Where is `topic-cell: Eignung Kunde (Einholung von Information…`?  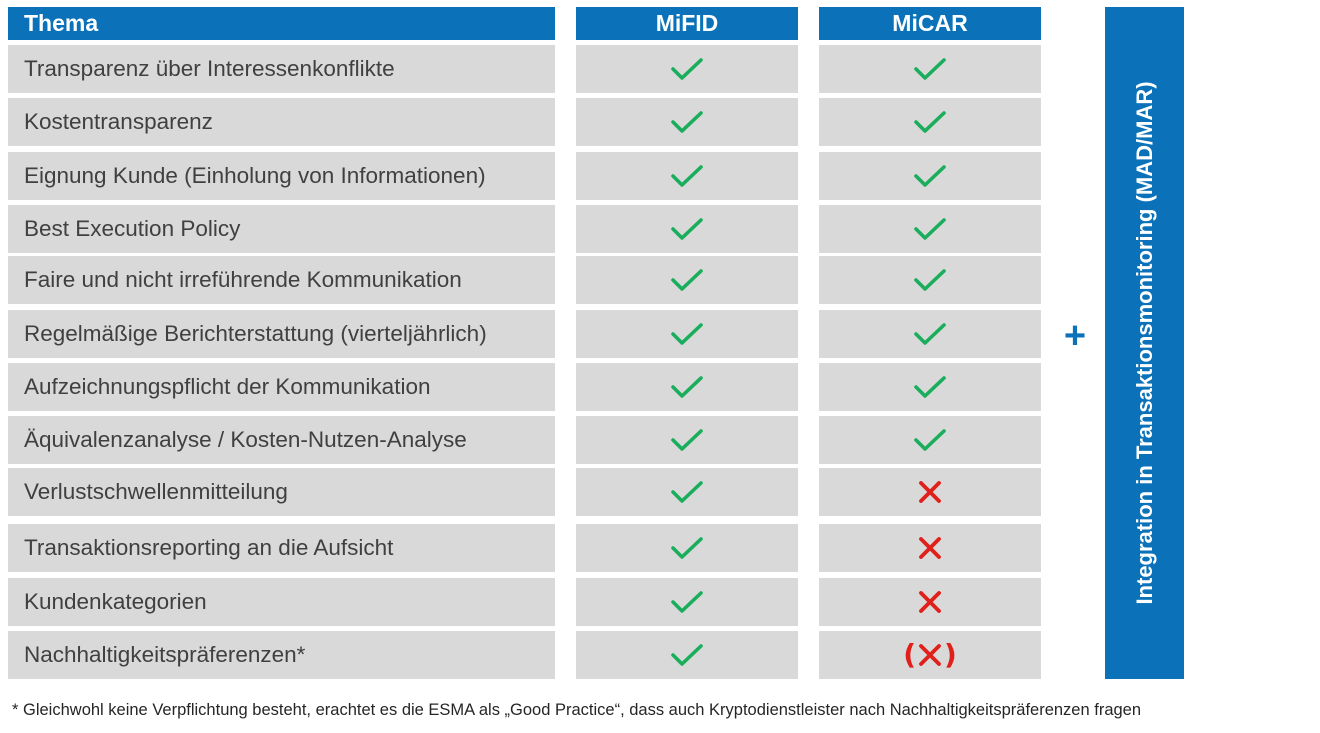 topic-cell: Eignung Kunde (Einholung von Information… is located at coordinates (281, 176).